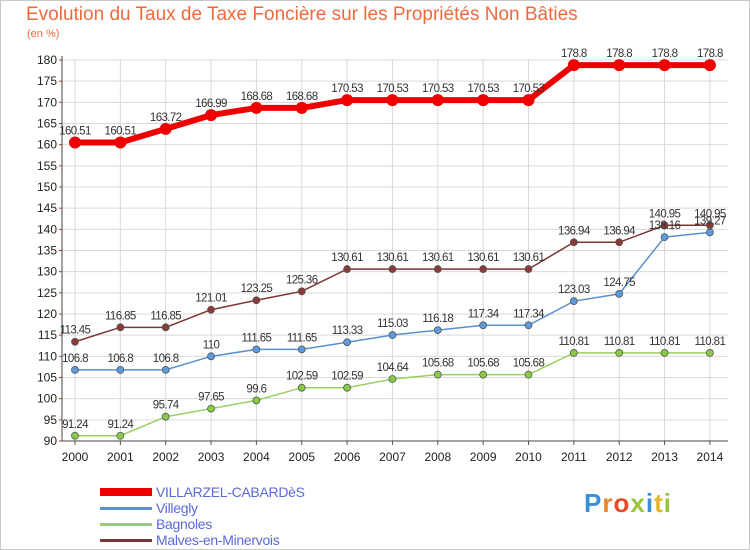 The image size is (750, 550). Describe the element at coordinates (529, 89) in the screenshot. I see `series-0-label-10: 170.53` at that location.